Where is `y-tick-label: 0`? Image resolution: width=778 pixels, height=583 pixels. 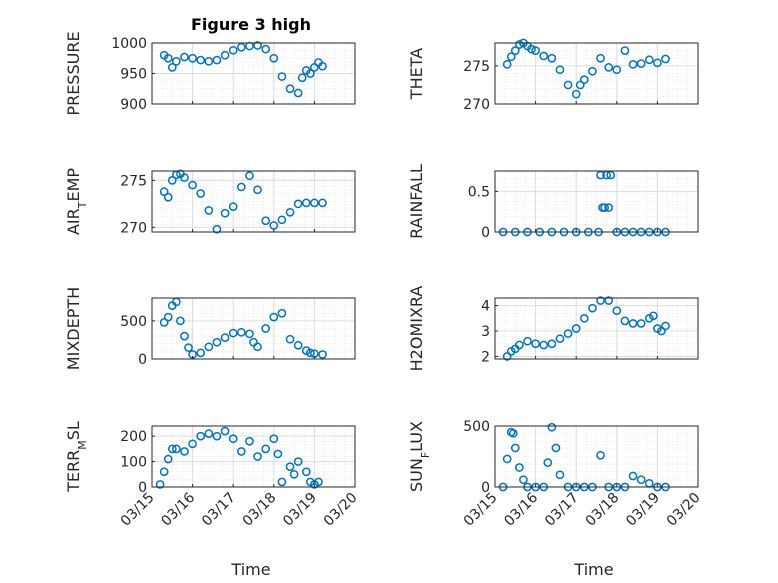 y-tick-label: 0 is located at coordinates (485, 488).